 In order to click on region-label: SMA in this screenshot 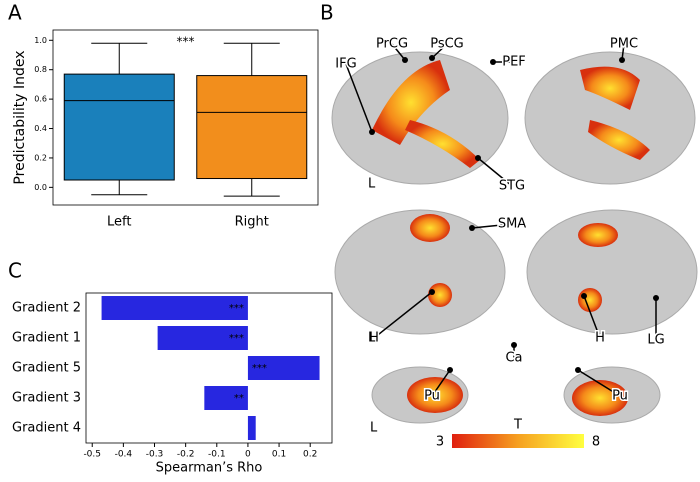, I will do `click(512, 224)`.